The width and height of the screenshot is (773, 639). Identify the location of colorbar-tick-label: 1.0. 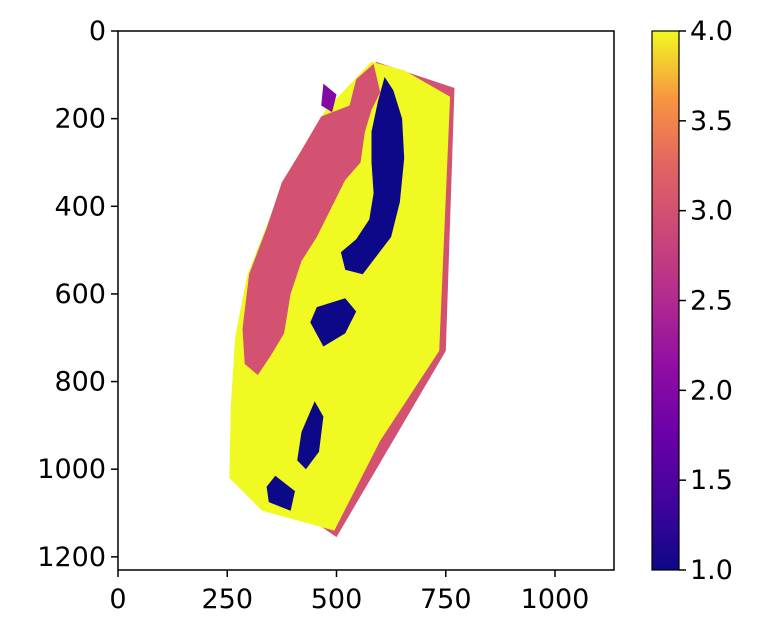
(711, 570).